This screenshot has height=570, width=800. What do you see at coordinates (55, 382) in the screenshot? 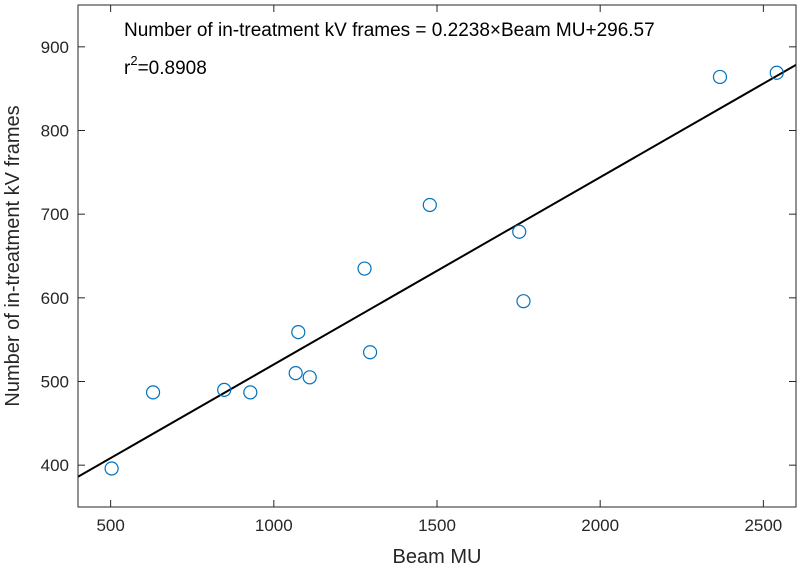
I see `y-tick-label-500: 500` at bounding box center [55, 382].